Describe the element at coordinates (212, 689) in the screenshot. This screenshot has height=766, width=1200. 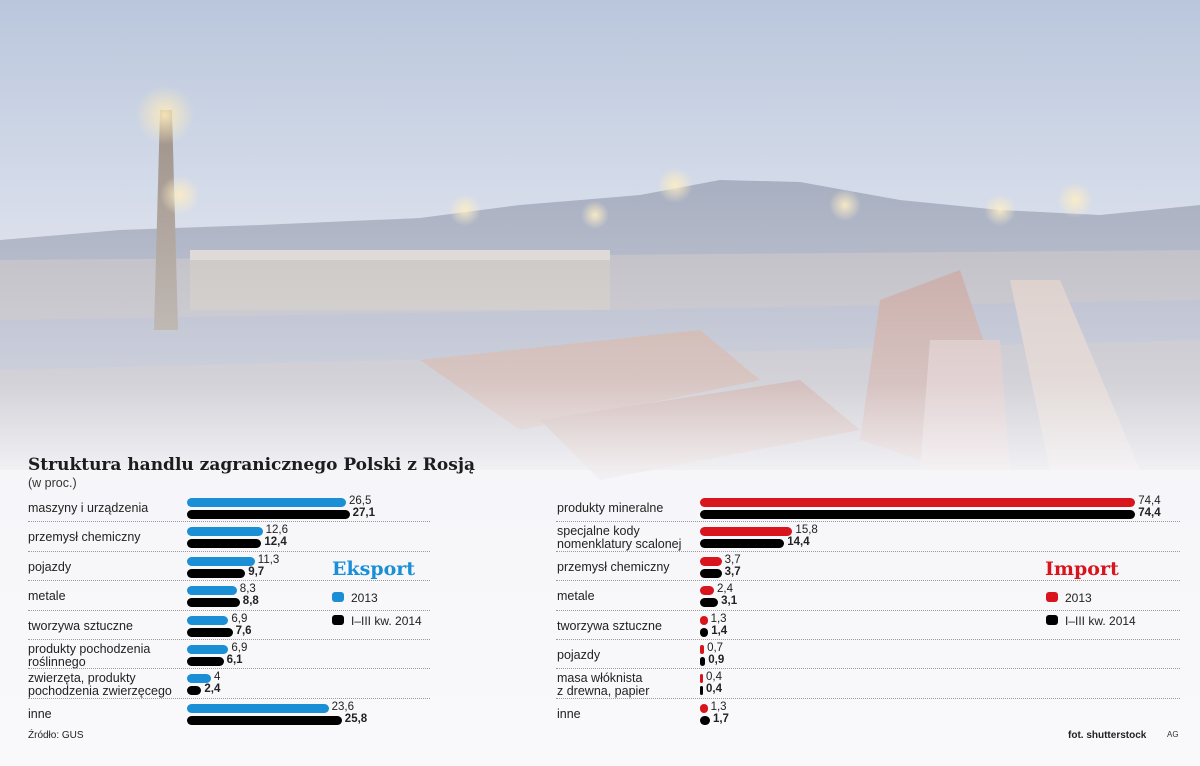
I see `export-value-label: 2,4` at that location.